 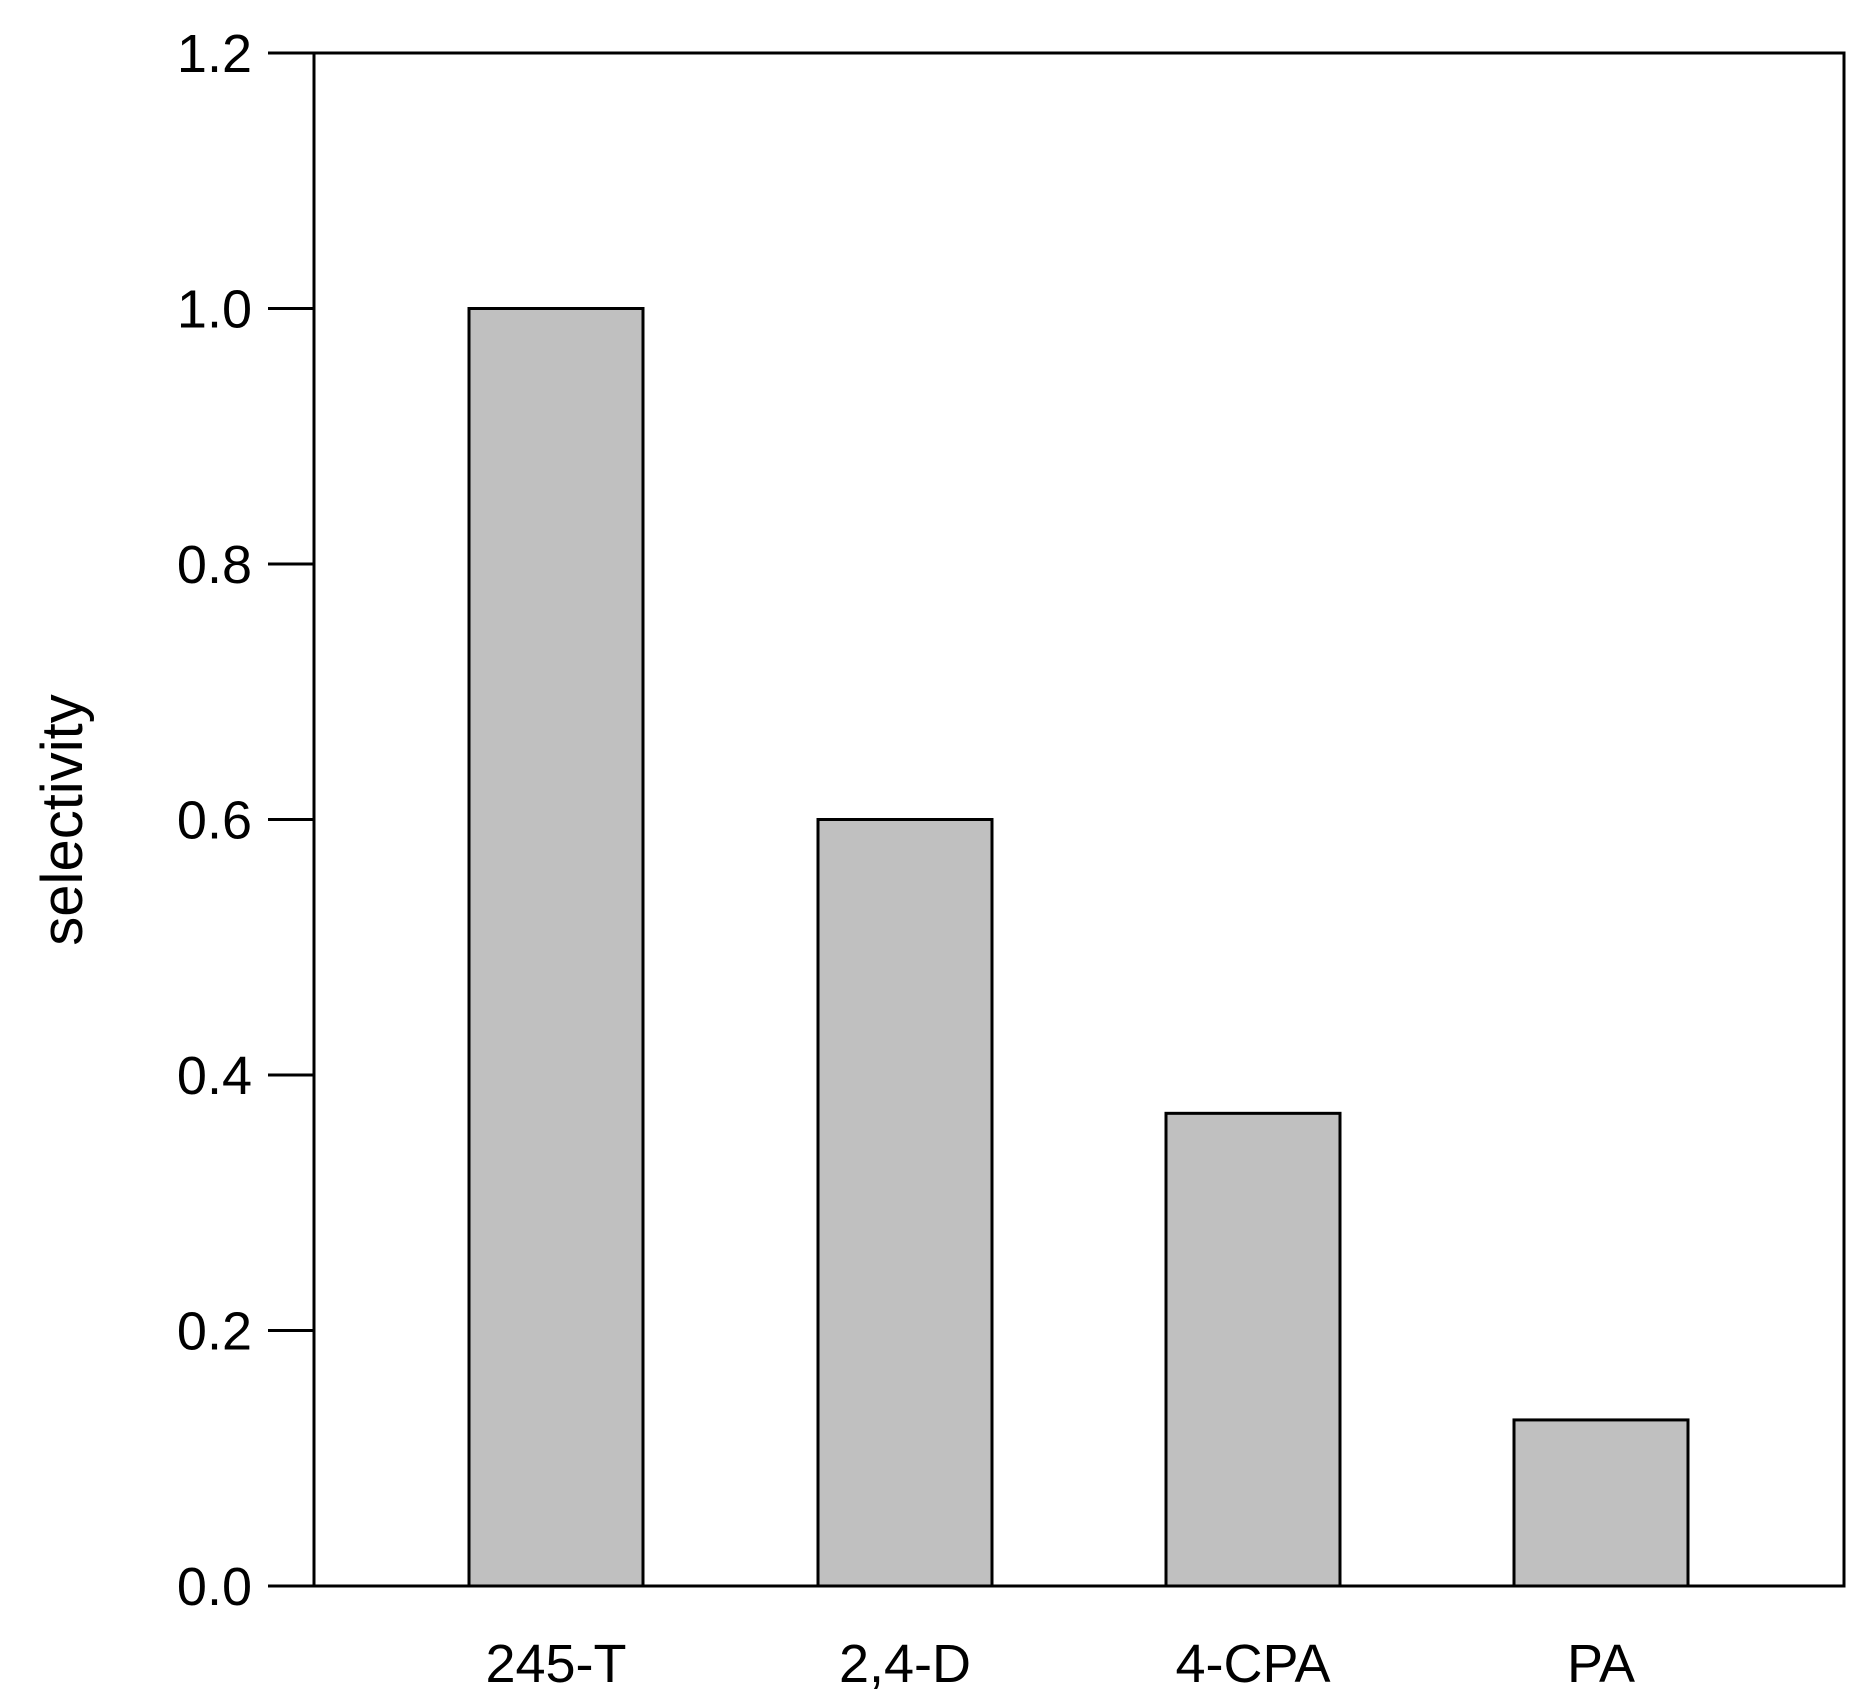 What do you see at coordinates (62, 819) in the screenshot?
I see `y-axis-label: selectivity` at bounding box center [62, 819].